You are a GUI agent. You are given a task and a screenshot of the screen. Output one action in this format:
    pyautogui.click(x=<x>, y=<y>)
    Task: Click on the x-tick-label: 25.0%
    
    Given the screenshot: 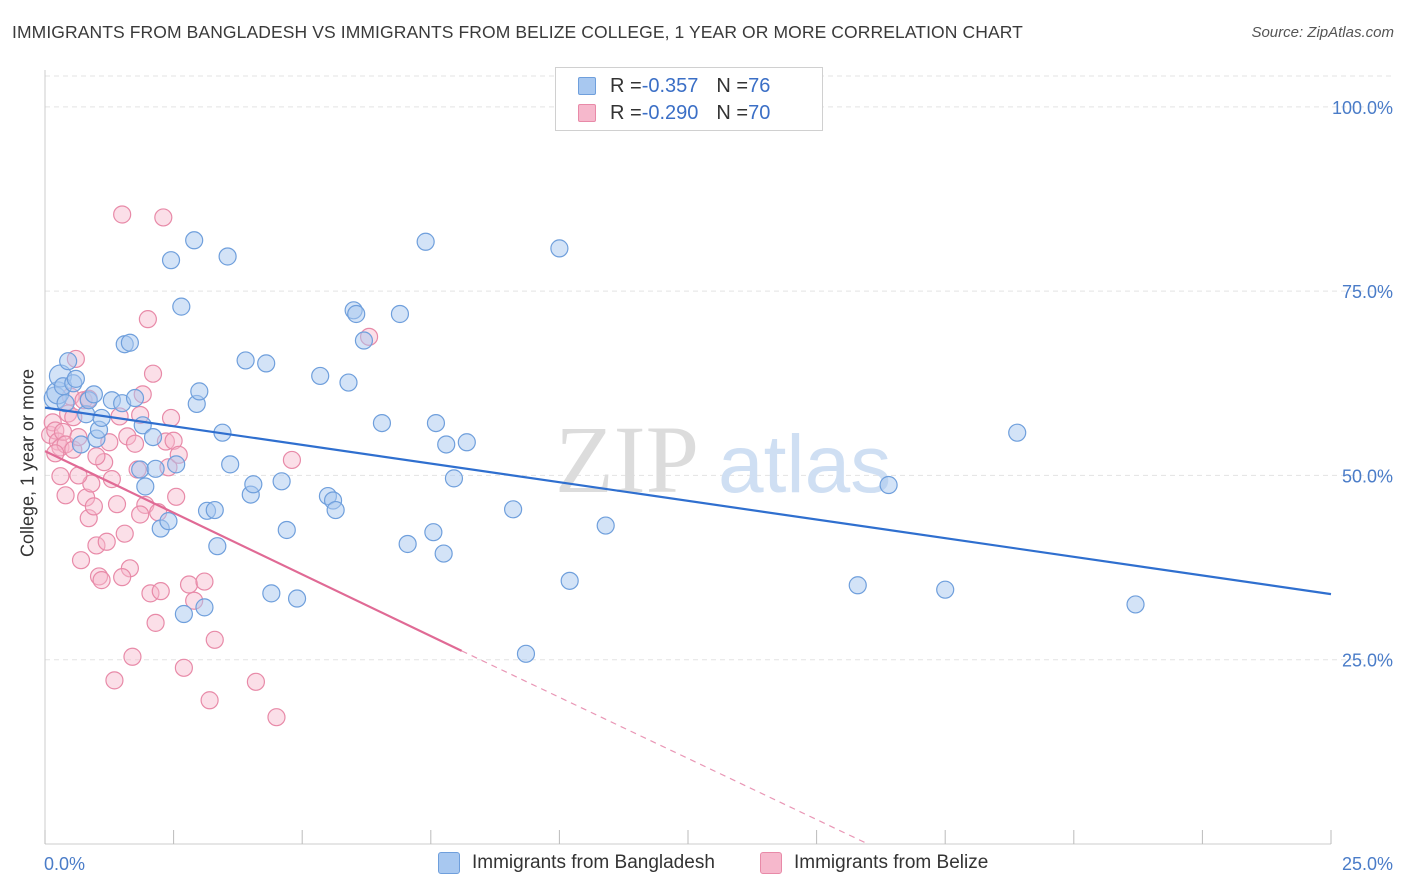 What is the action you would take?
    pyautogui.click(x=1367, y=864)
    